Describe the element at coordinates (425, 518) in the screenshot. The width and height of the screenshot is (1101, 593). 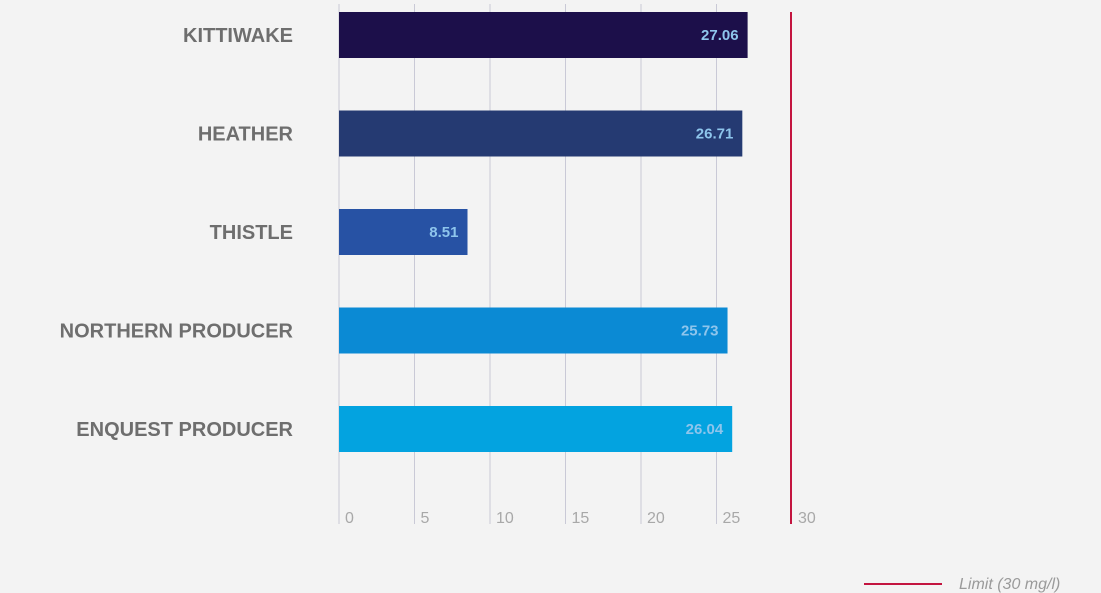
I see `x-tick-label-5: 5` at that location.